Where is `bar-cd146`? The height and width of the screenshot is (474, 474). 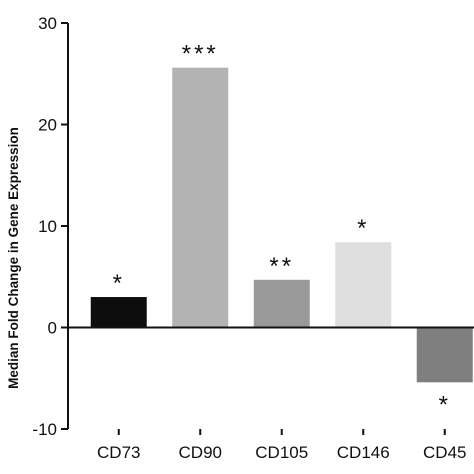
bar-cd146 is located at coordinates (363, 285).